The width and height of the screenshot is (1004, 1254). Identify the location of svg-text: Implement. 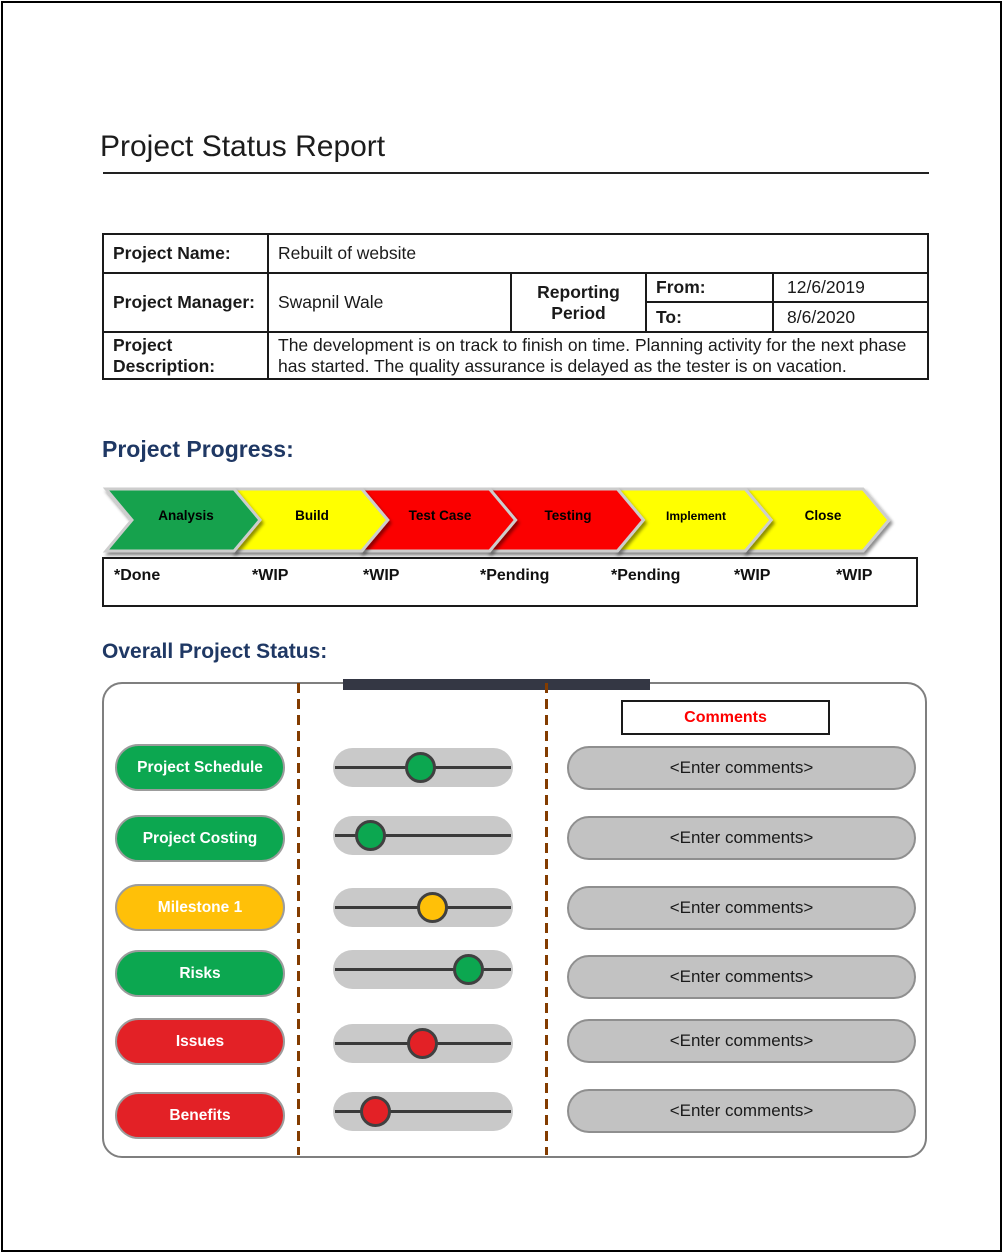
(696, 516).